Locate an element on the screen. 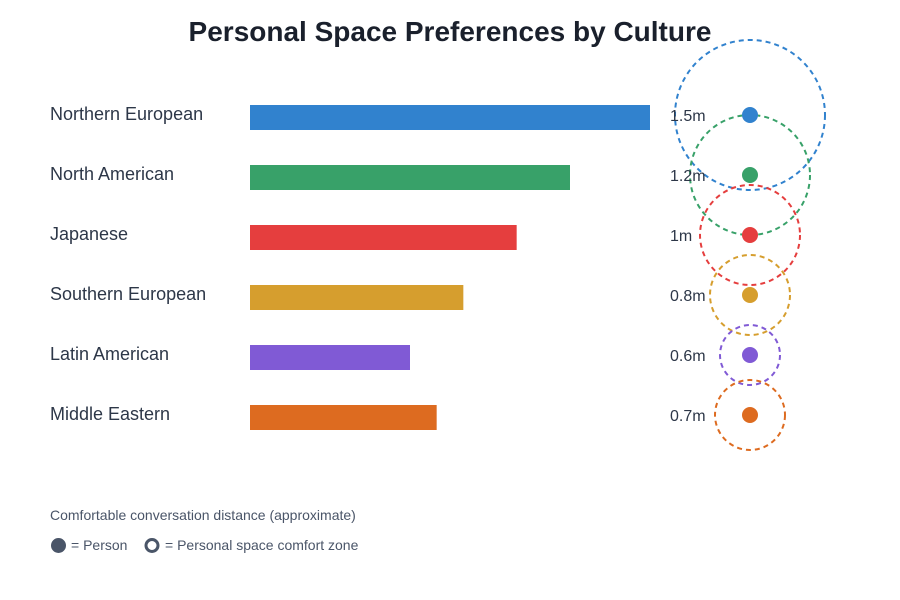 Image resolution: width=900 pixels, height=600 pixels. legend-person-label: = Person is located at coordinates (99, 545).